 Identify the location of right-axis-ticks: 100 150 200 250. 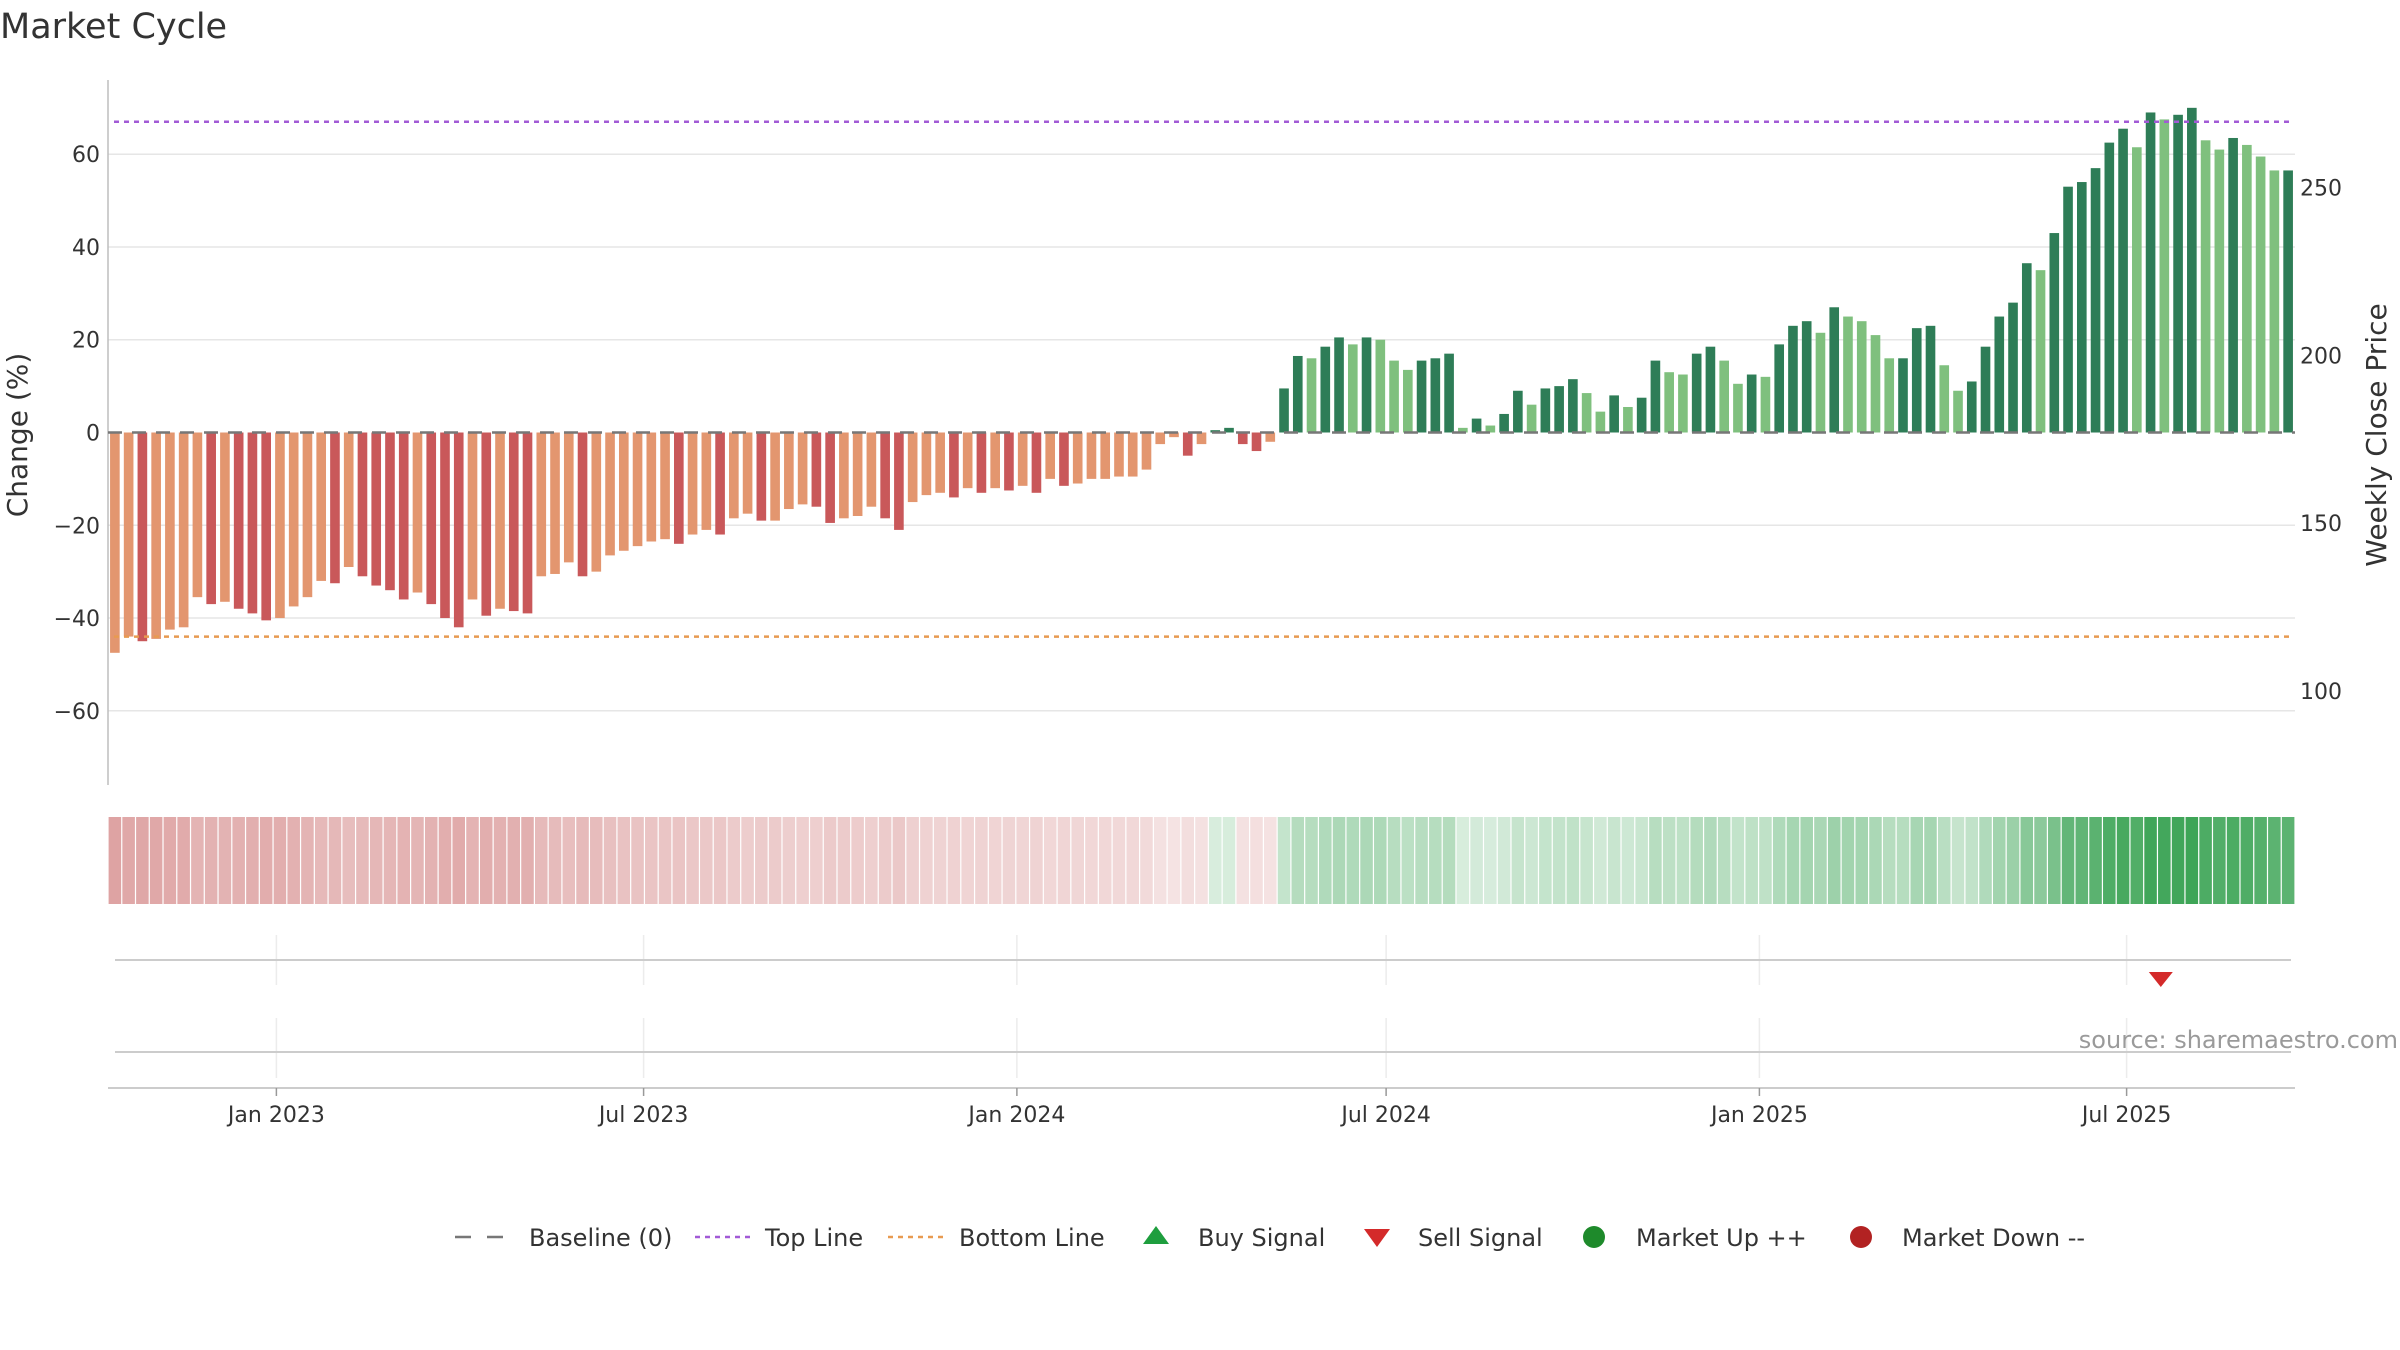
(2321, 440).